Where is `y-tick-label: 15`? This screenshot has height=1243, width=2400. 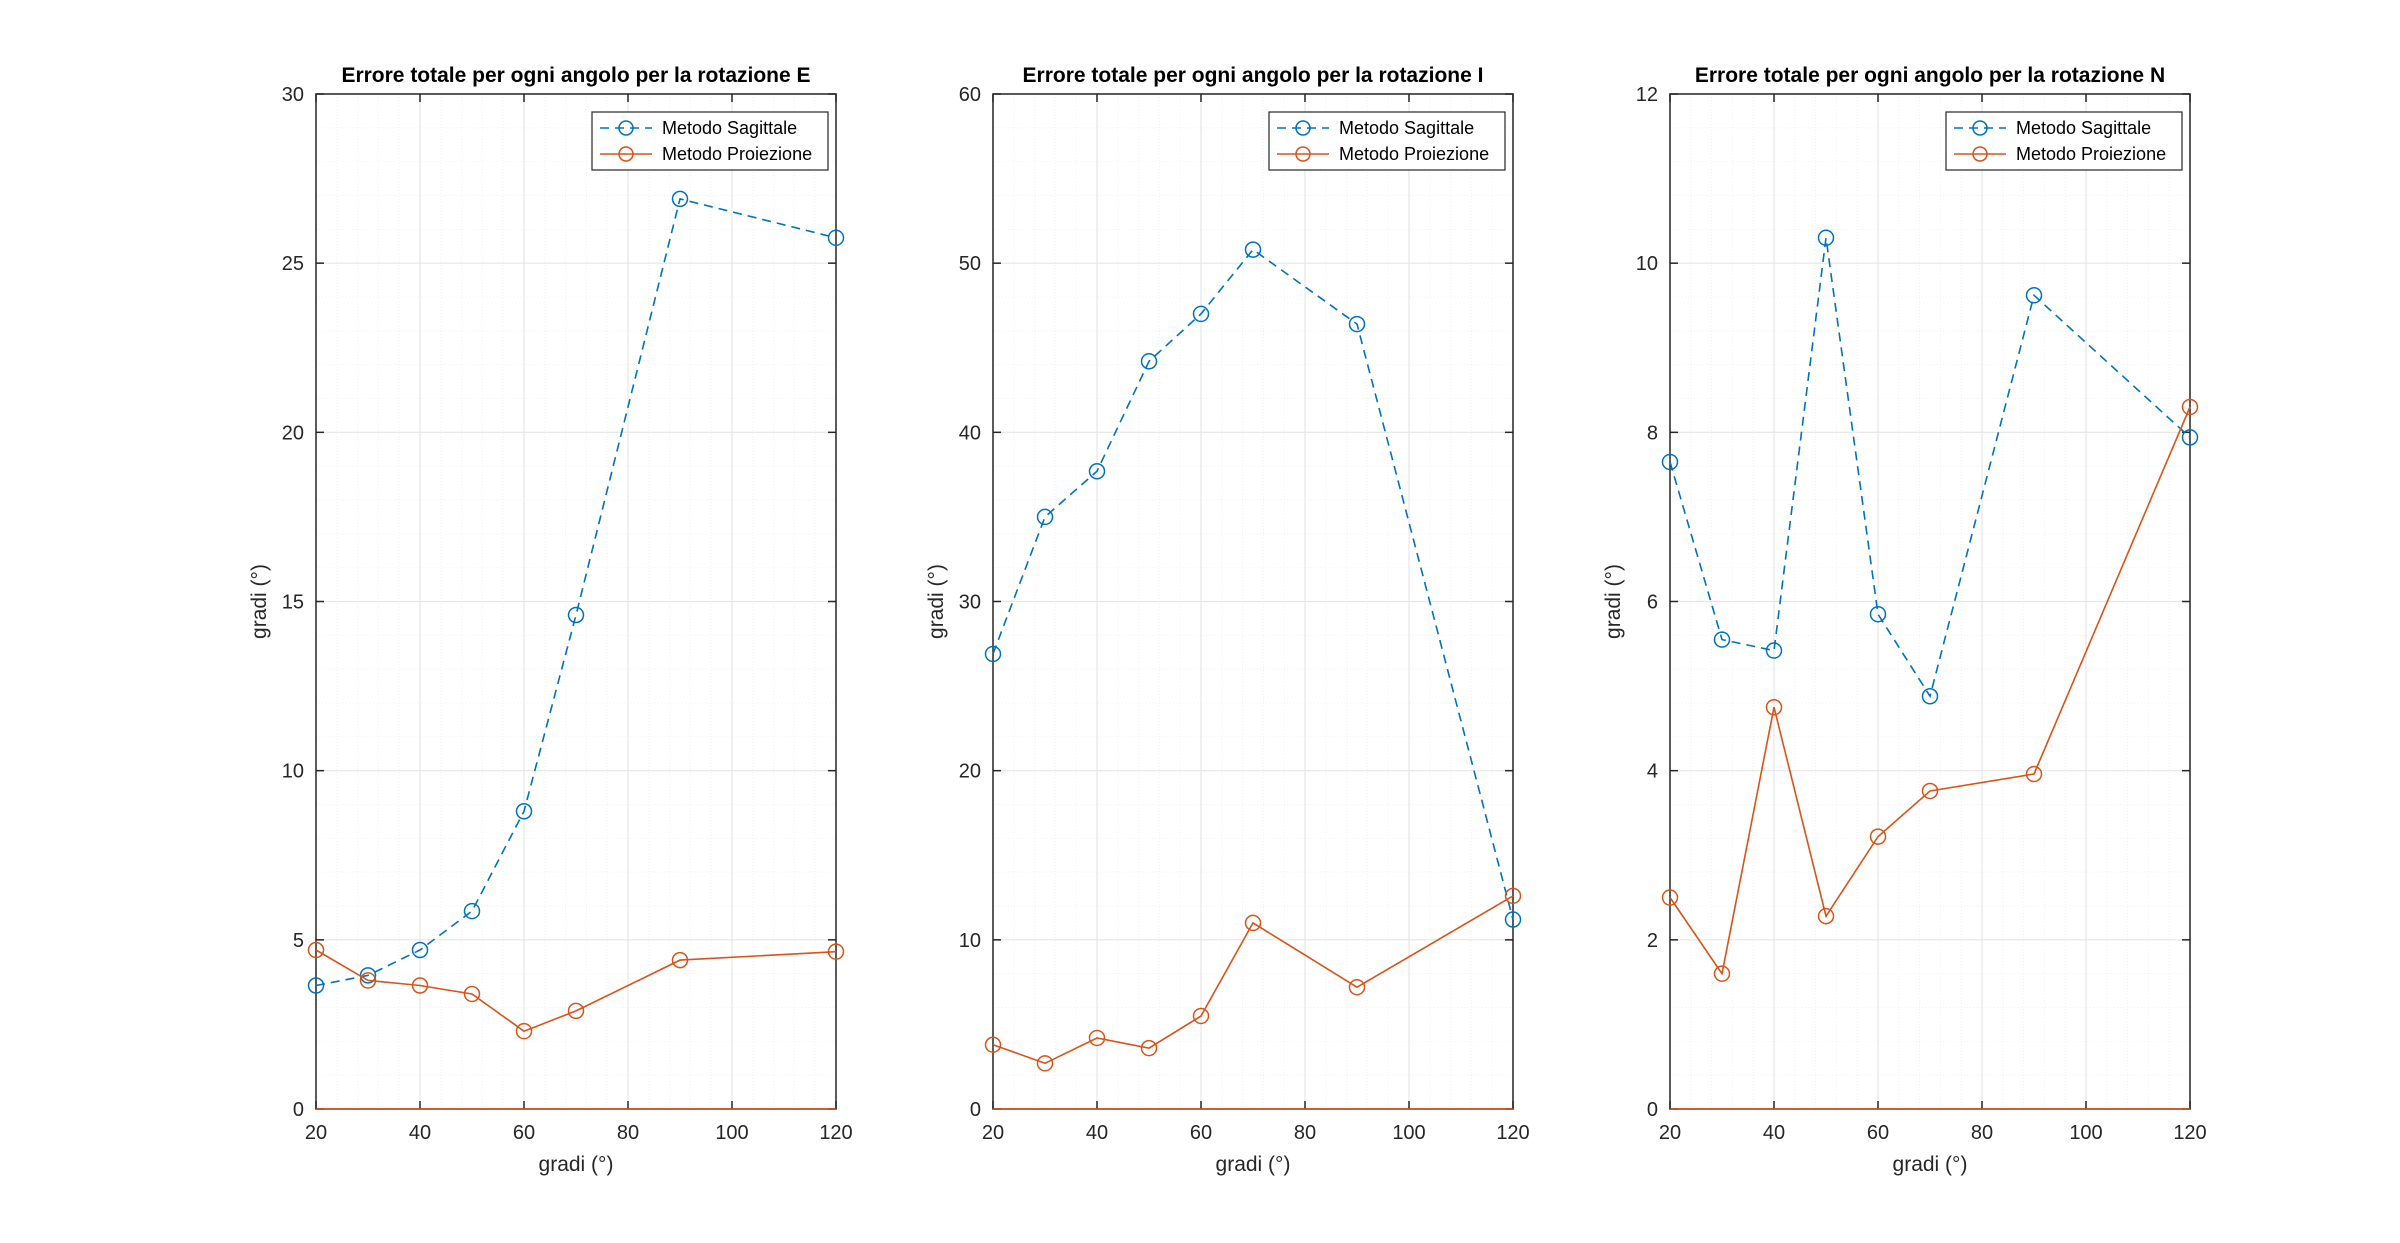
y-tick-label: 15 is located at coordinates (293, 603).